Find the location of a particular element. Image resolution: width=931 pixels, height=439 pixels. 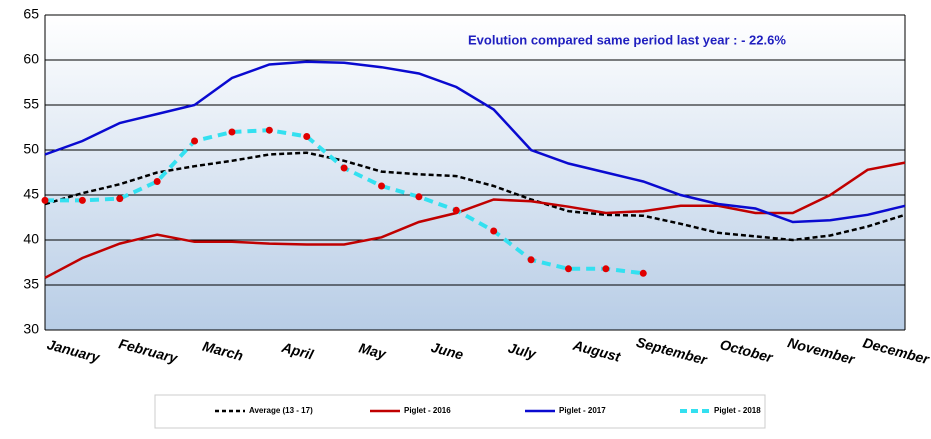

x-tick-label: January is located at coordinates (73, 351).